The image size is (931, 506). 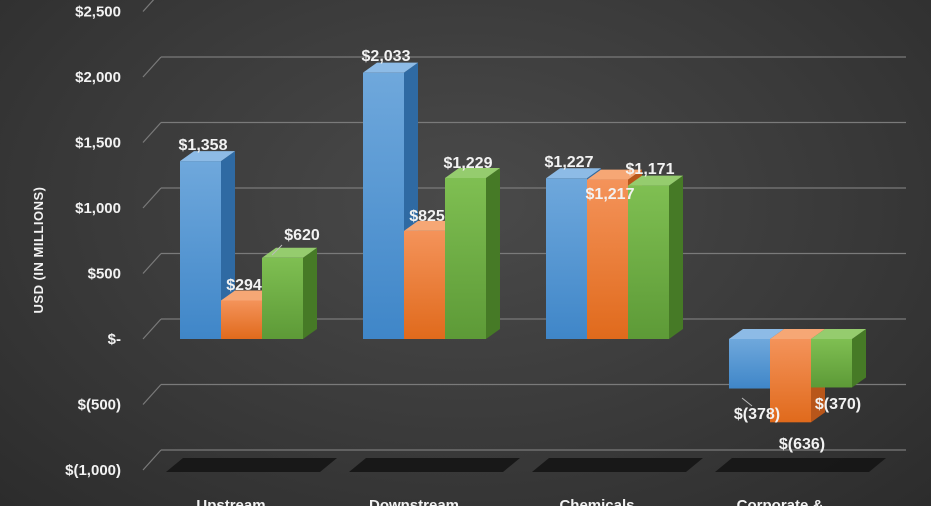 What do you see at coordinates (610, 194) in the screenshot?
I see `data-label-series-2-2: $1,217` at bounding box center [610, 194].